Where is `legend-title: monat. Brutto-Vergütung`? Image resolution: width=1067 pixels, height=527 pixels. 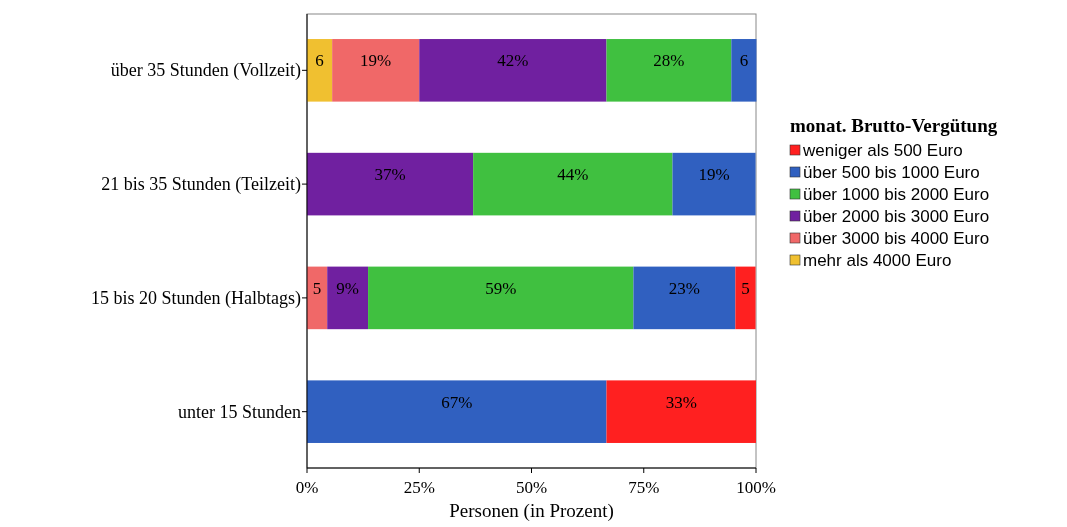
legend-title: monat. Brutto-Vergütung is located at coordinates (894, 125).